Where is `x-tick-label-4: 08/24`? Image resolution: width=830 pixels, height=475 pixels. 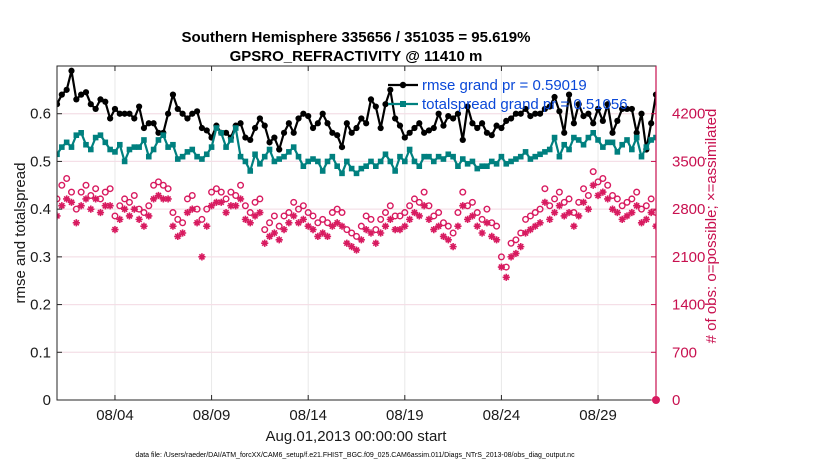
x-tick-label-4: 08/24 is located at coordinates (502, 415).